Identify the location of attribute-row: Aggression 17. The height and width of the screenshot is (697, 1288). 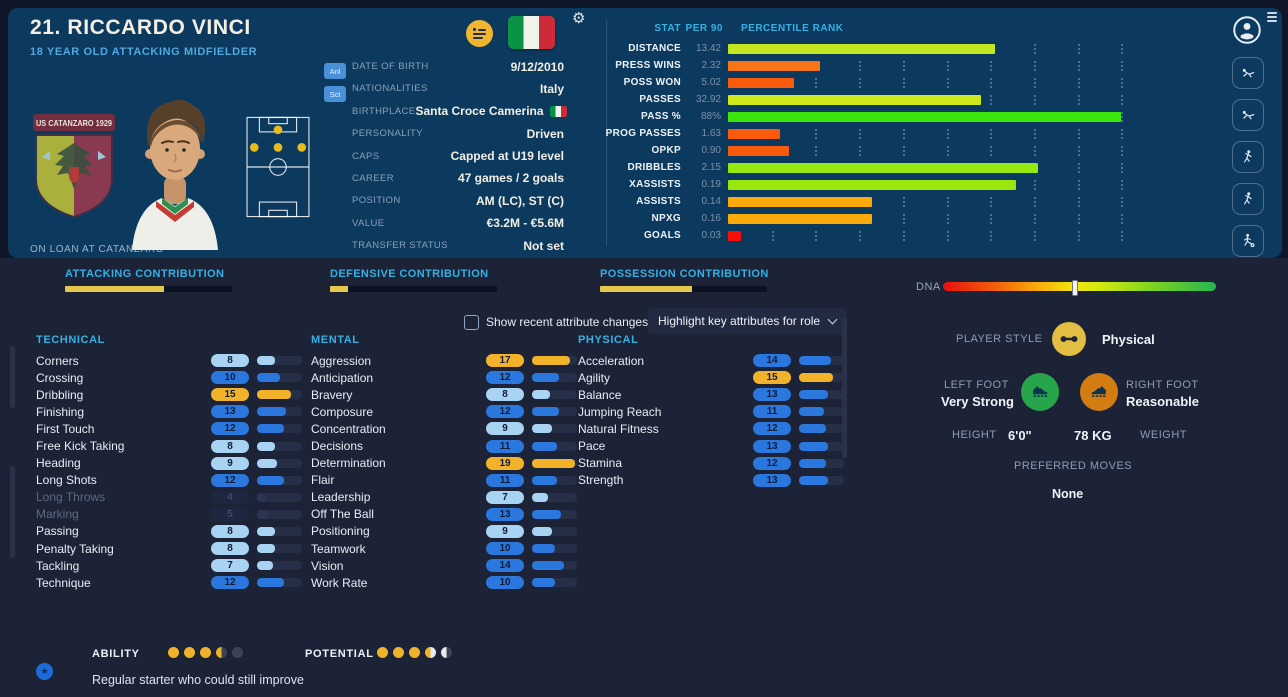
(440, 360).